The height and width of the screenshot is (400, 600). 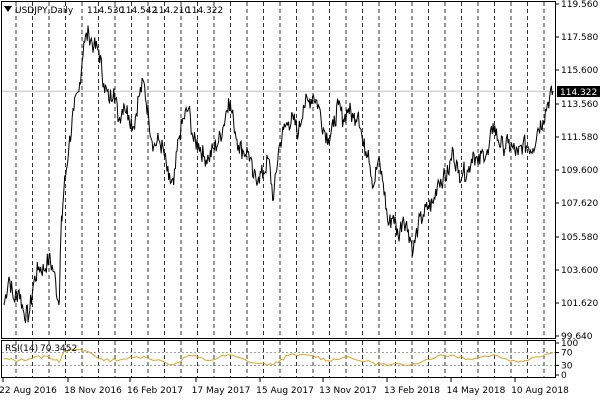 I want to click on rsi-panel-frame, so click(x=278, y=359).